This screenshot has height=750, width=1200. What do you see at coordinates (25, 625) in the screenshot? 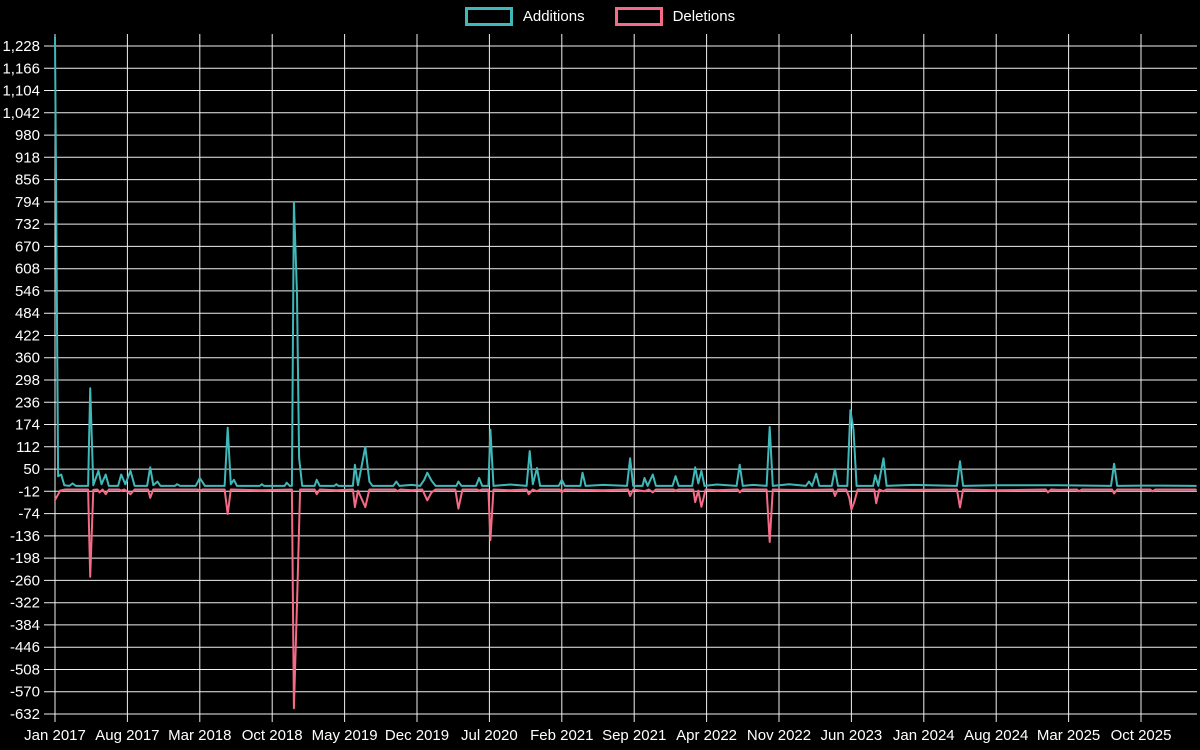
I see `y-tick-label: -384` at bounding box center [25, 625].